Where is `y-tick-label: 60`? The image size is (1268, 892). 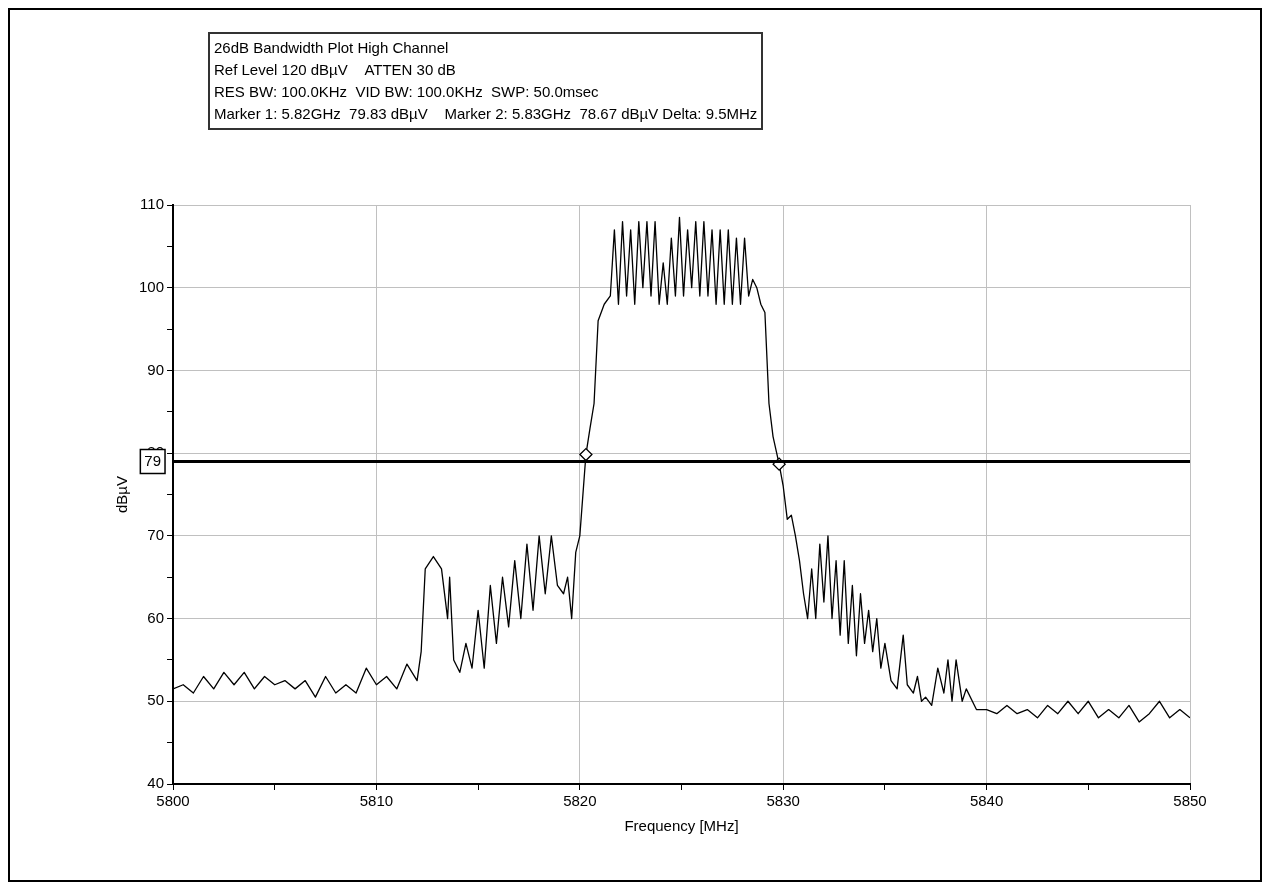
y-tick-label: 60 is located at coordinates (156, 617).